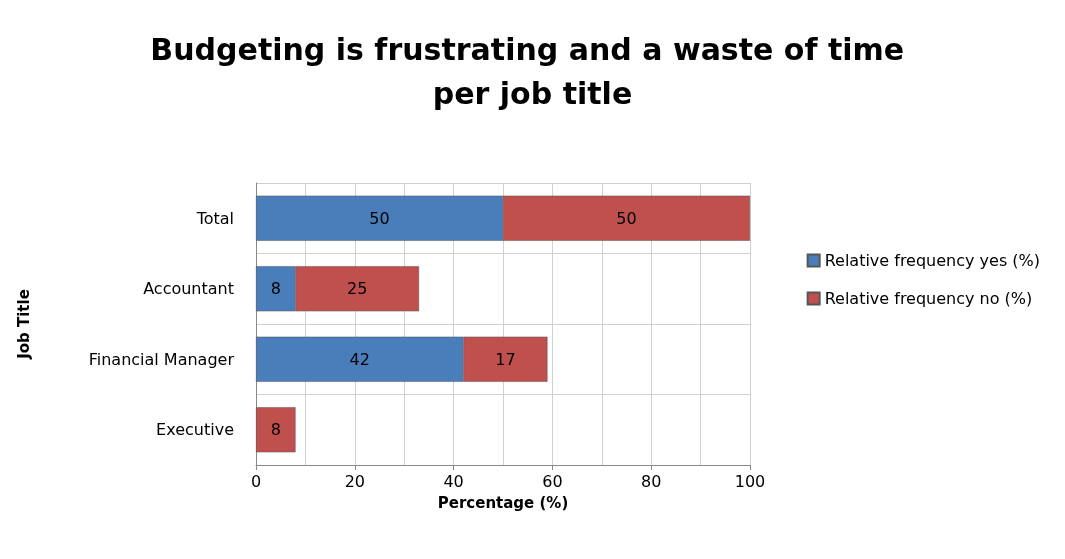 This screenshot has height=559, width=1065. I want to click on legend-label: Relative frequency yes (%), so click(932, 260).